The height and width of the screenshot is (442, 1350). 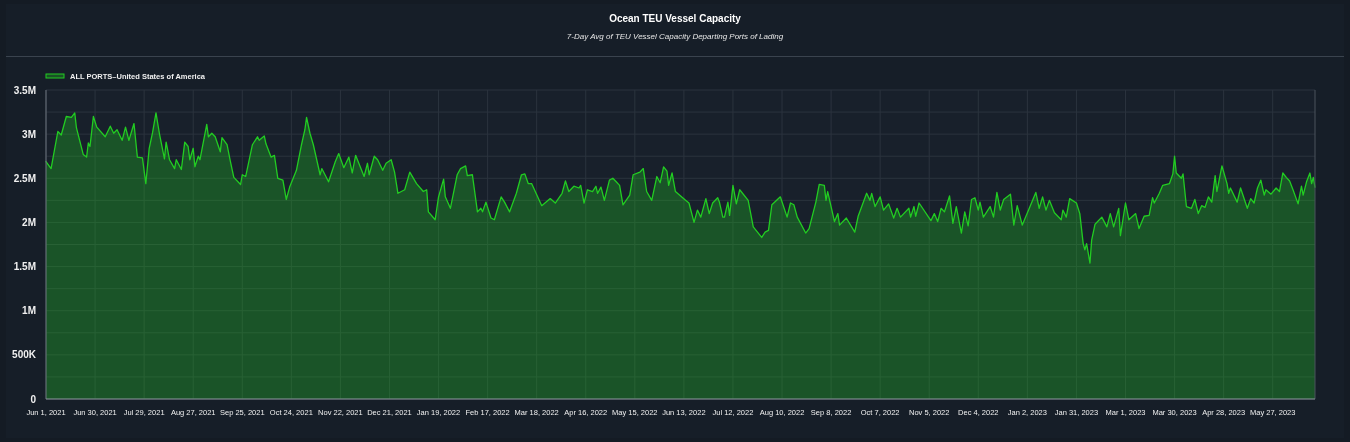 I want to click on y-tick-label: 2M, so click(x=29, y=222).